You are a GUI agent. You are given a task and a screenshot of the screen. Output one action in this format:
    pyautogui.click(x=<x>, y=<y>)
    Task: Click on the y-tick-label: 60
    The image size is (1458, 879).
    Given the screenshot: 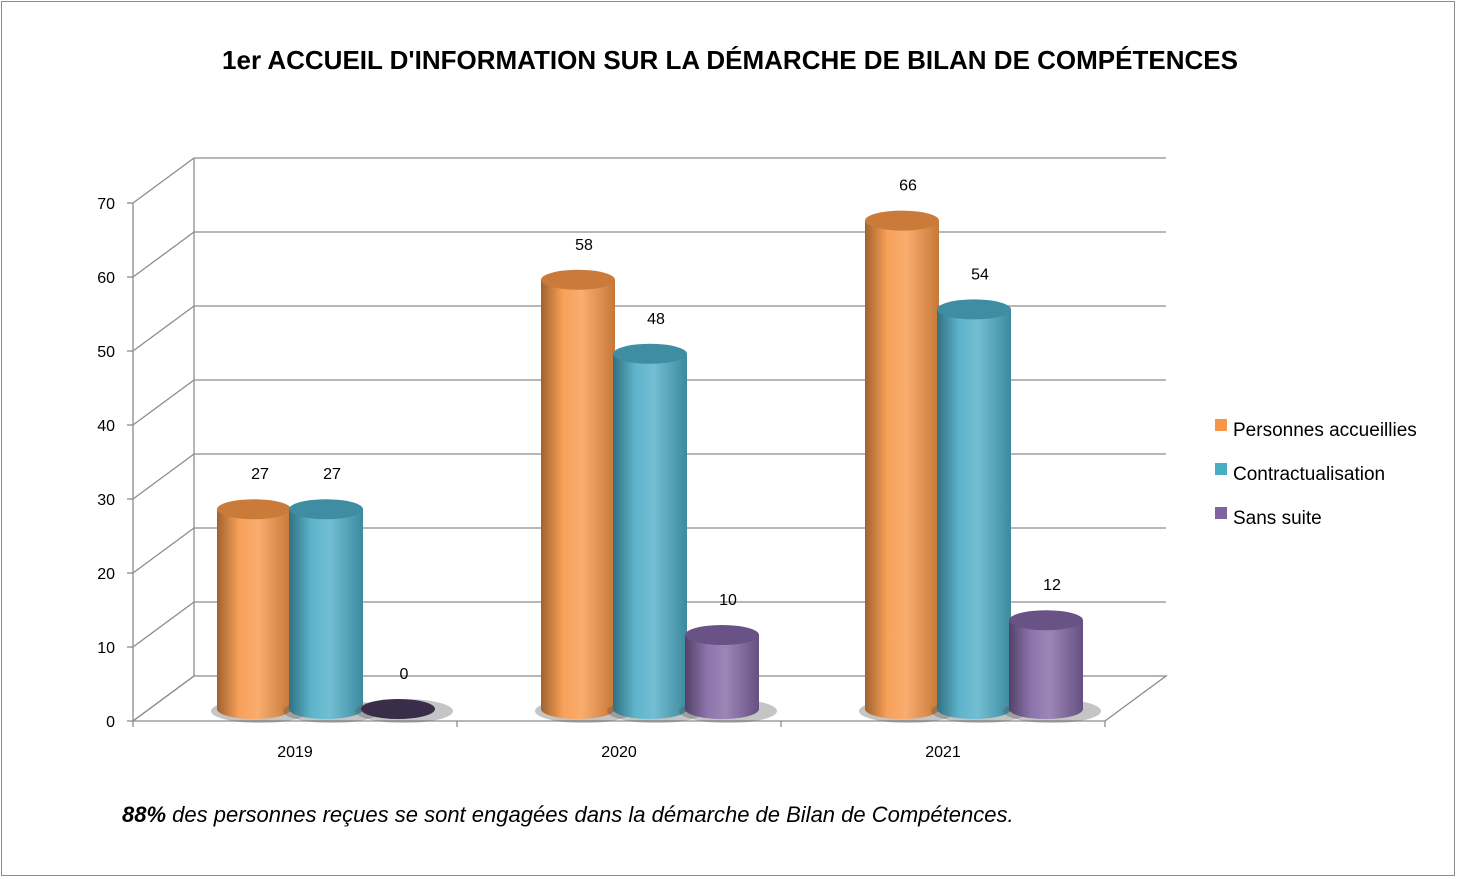 What is the action you would take?
    pyautogui.click(x=106, y=278)
    